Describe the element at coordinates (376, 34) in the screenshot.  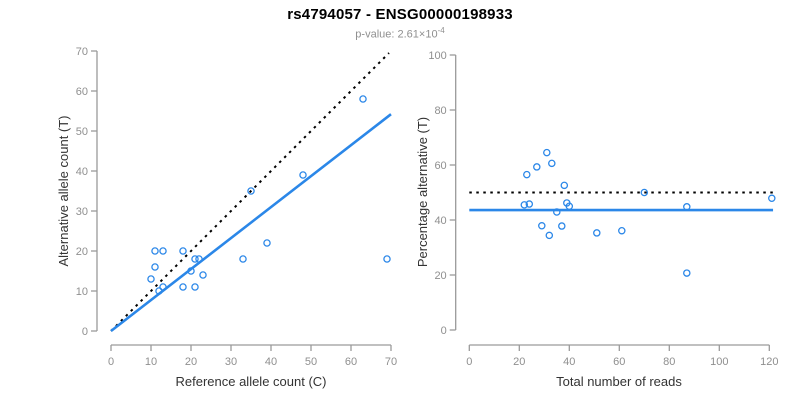
I see `p-value-prefix: p-value:` at that location.